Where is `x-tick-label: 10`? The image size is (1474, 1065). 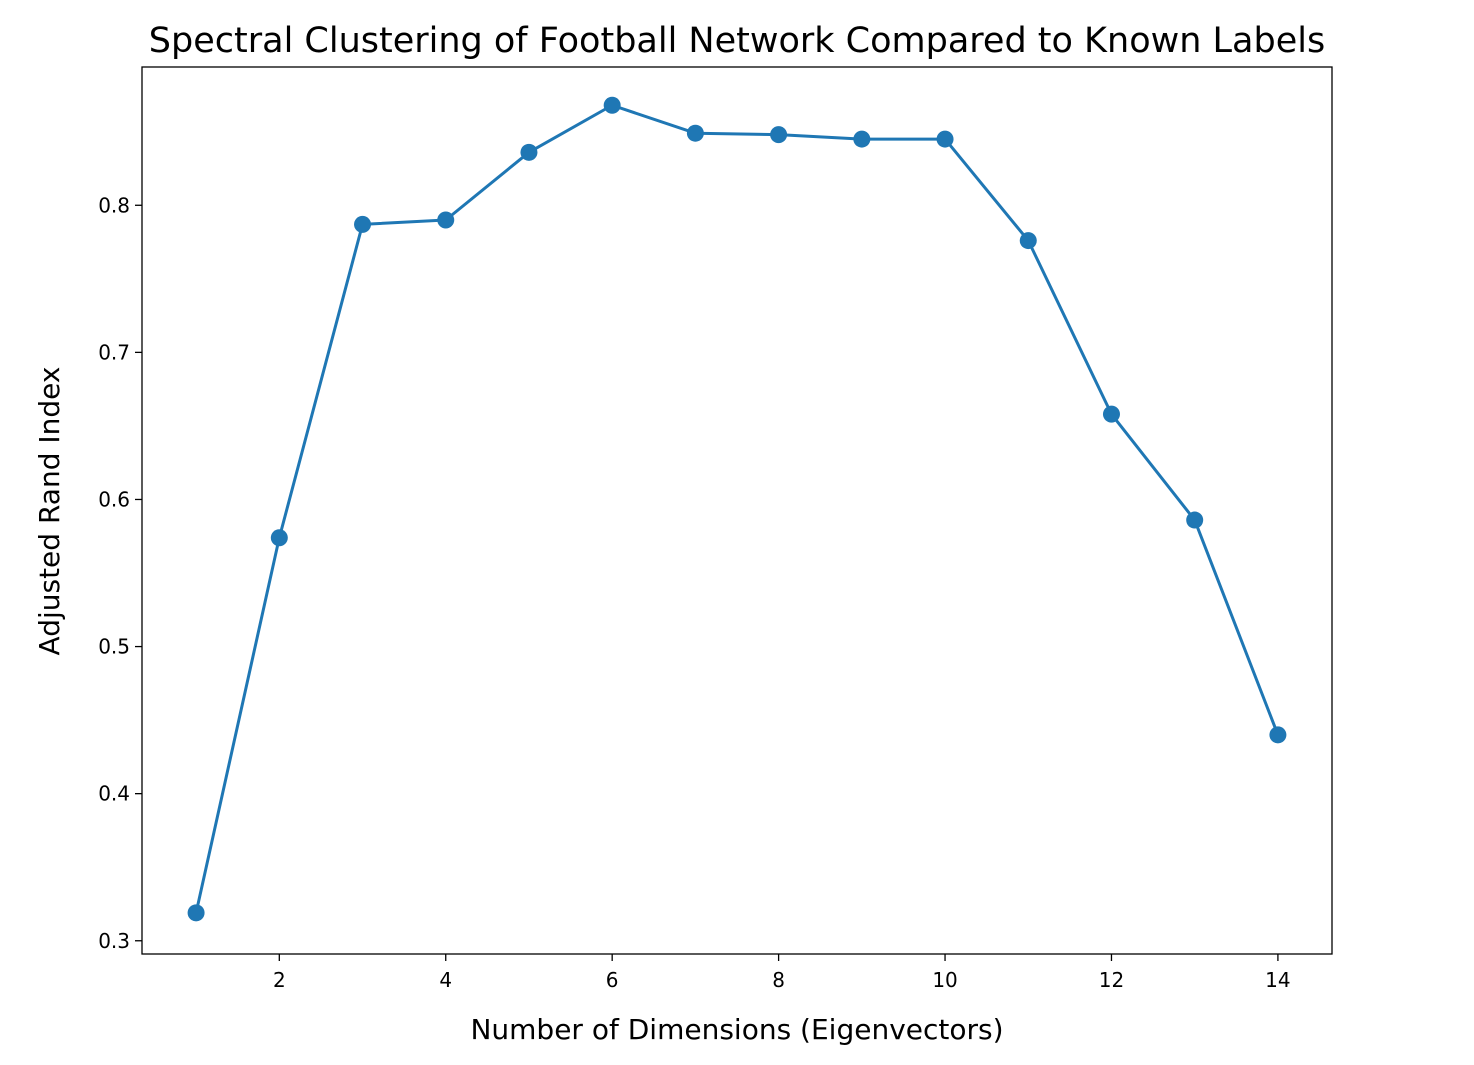 x-tick-label: 10 is located at coordinates (944, 980).